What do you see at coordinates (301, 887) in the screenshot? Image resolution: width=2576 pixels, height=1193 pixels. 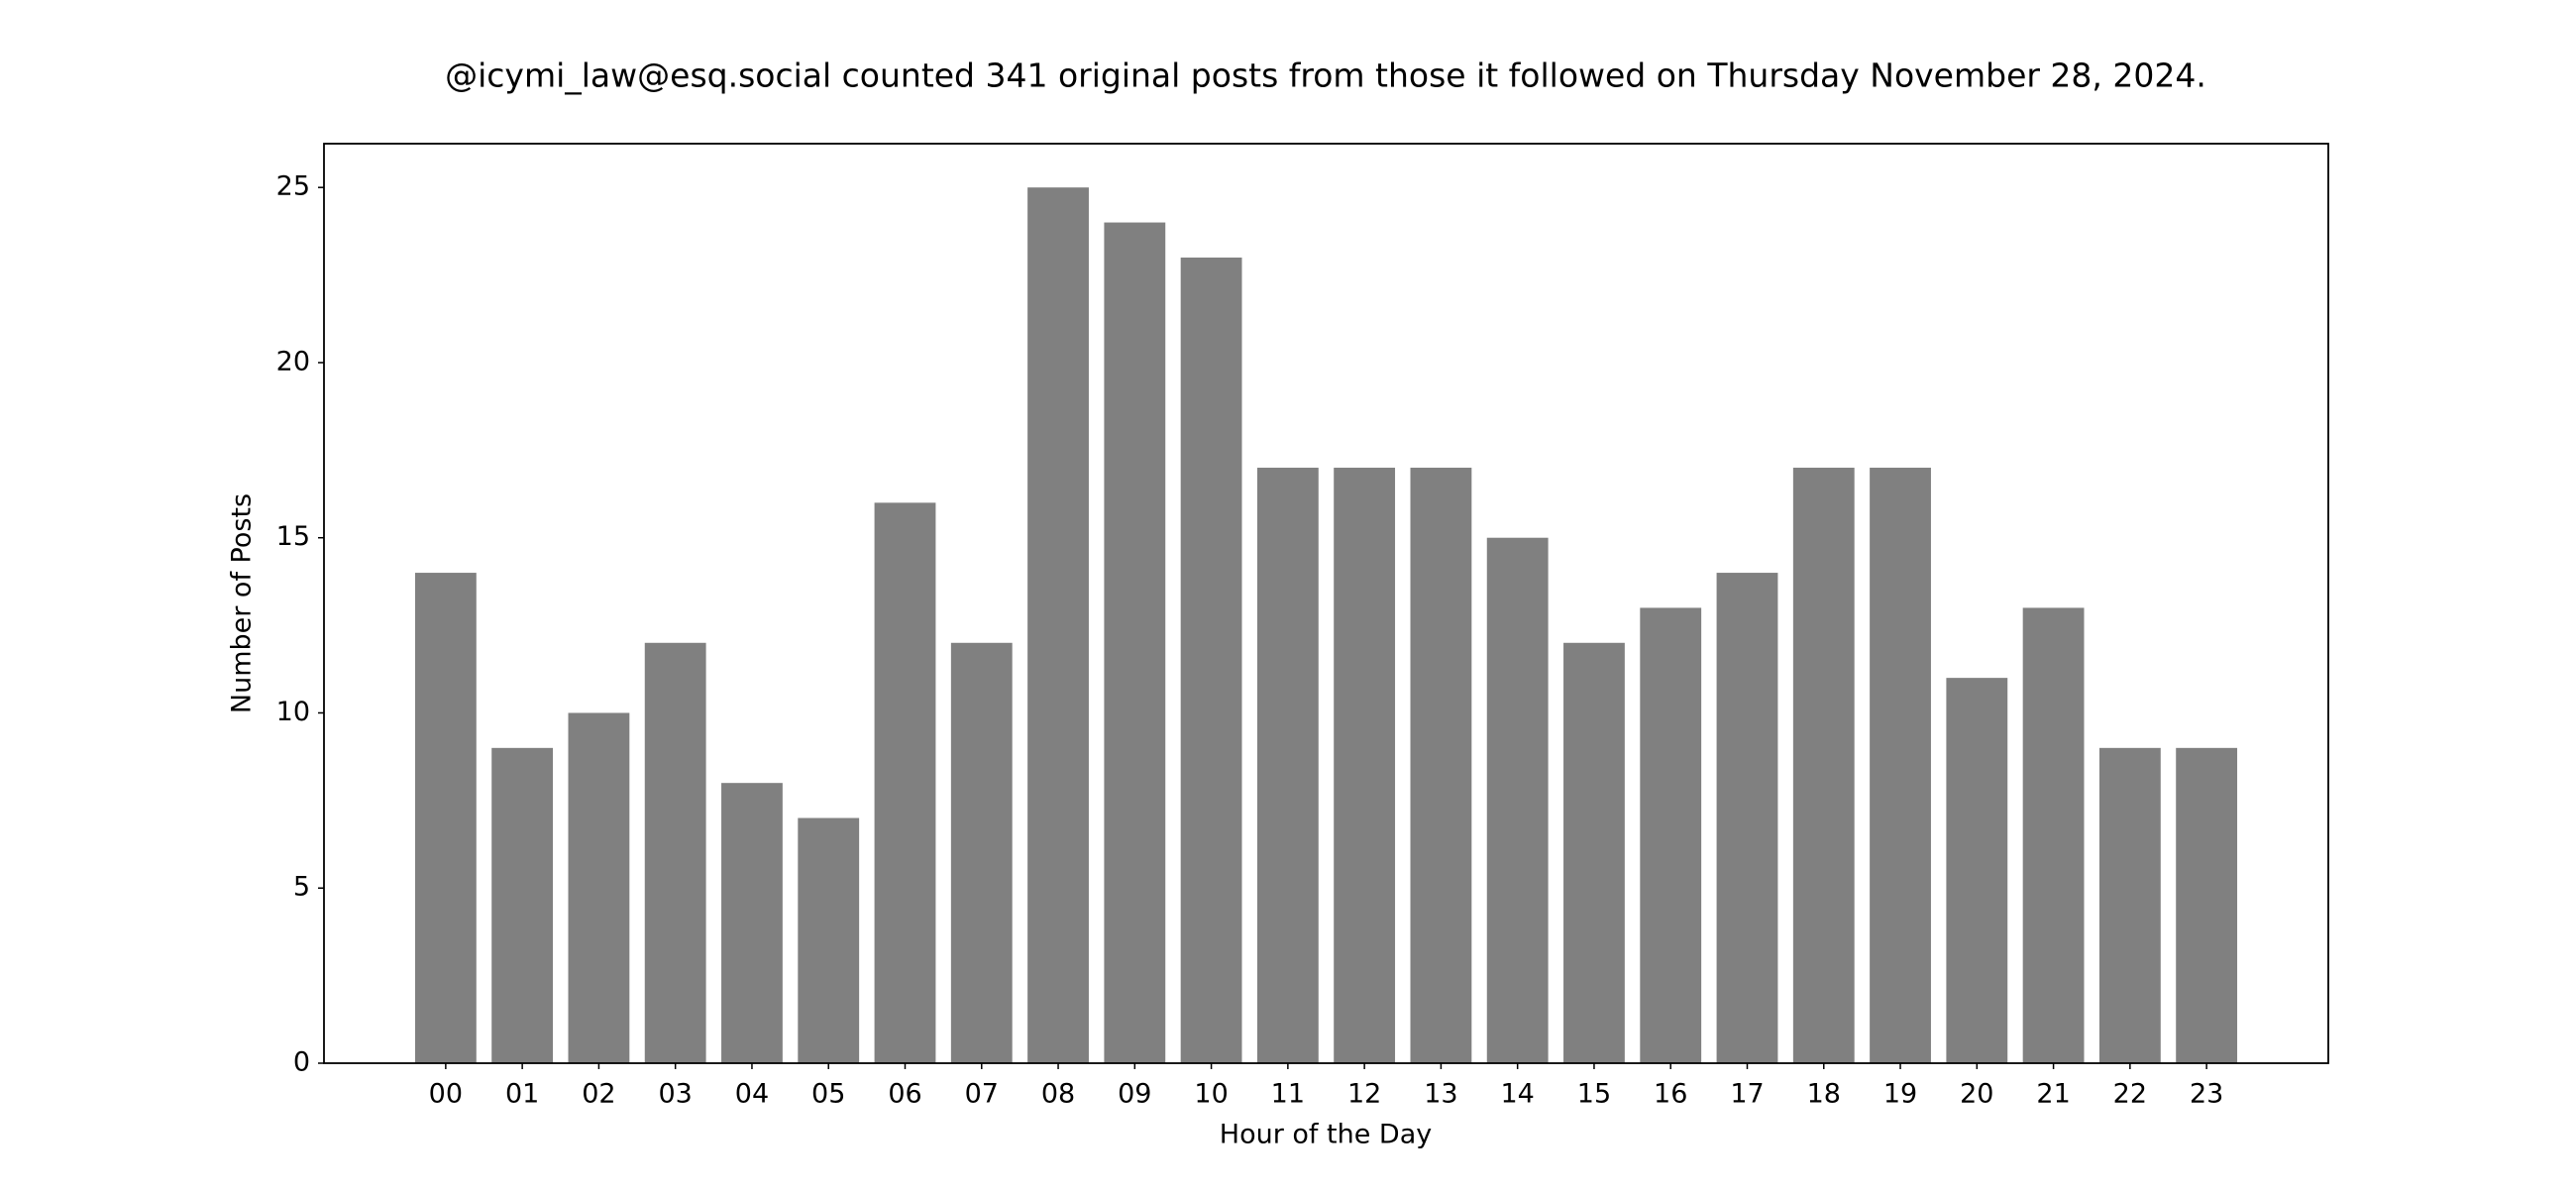 I see `y-tick-label: 5` at bounding box center [301, 887].